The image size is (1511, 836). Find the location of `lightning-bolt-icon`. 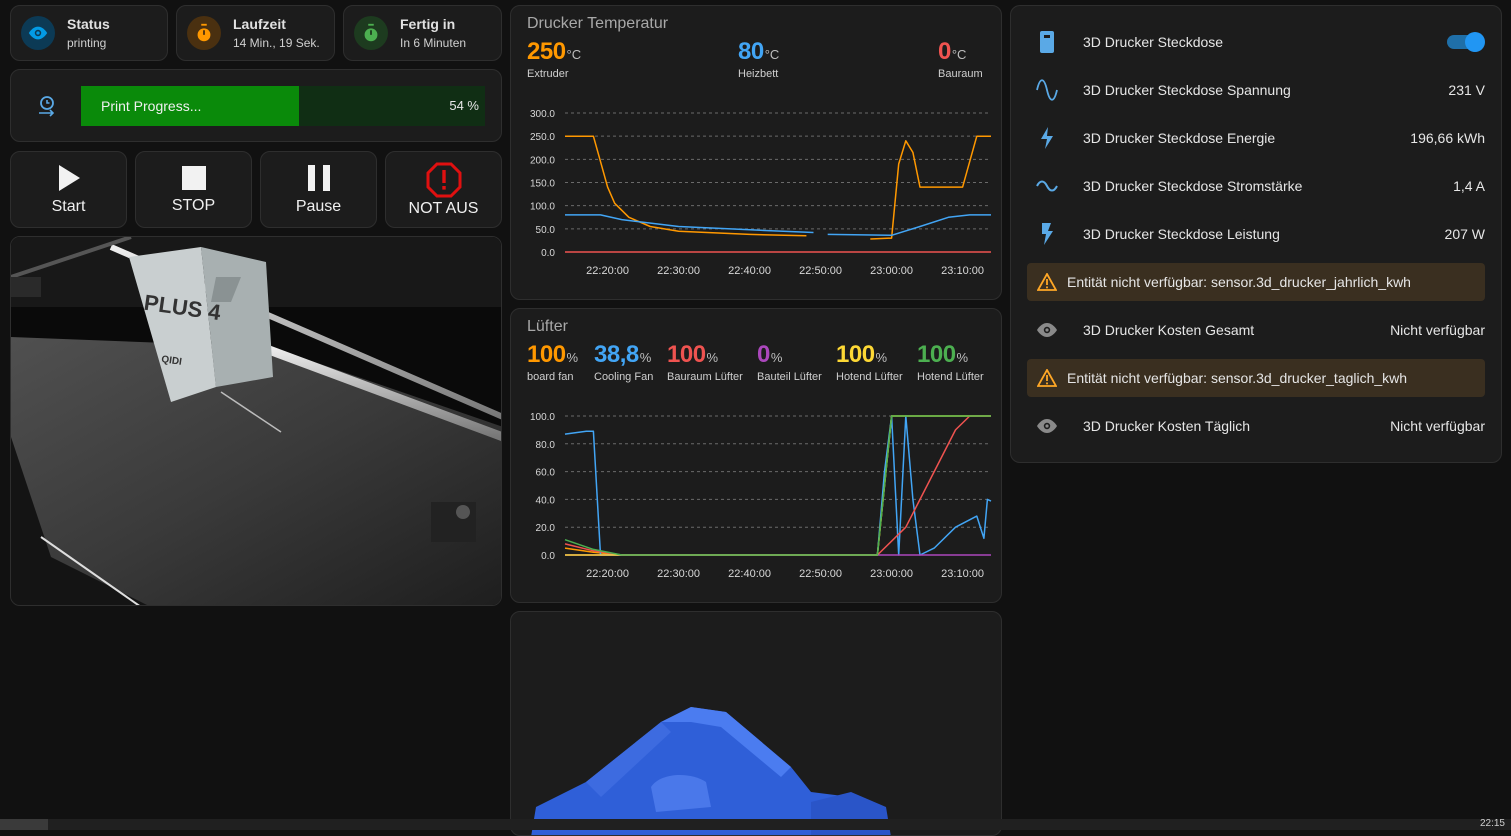

lightning-bolt-icon is located at coordinates (1047, 138).